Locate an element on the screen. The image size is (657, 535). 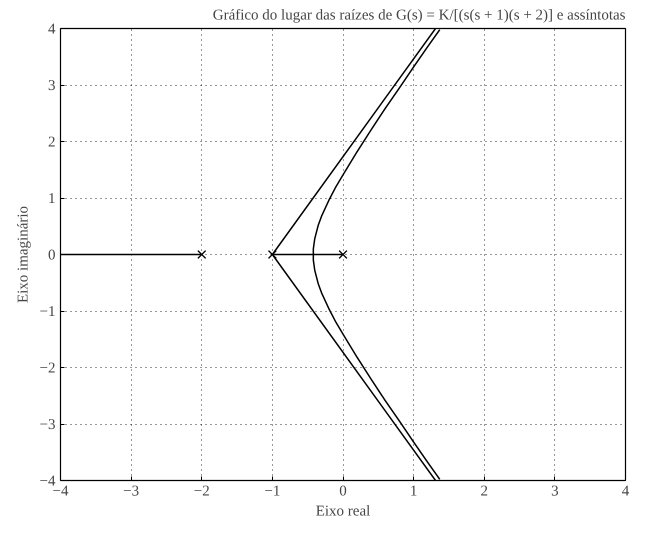
y-tick-label: 3 is located at coordinates (52, 86).